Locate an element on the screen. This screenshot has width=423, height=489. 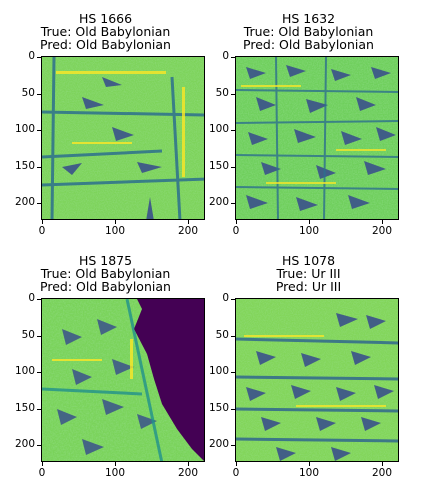
panel-title: HS 1666 is located at coordinates (105, 18).